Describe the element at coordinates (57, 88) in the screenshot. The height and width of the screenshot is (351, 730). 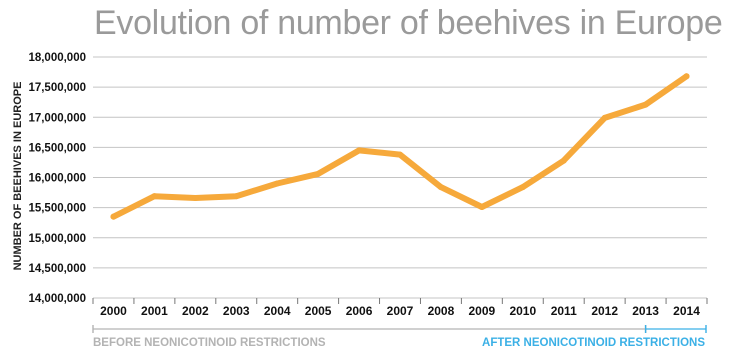
I see `y-tick-label: 17,500,000` at that location.